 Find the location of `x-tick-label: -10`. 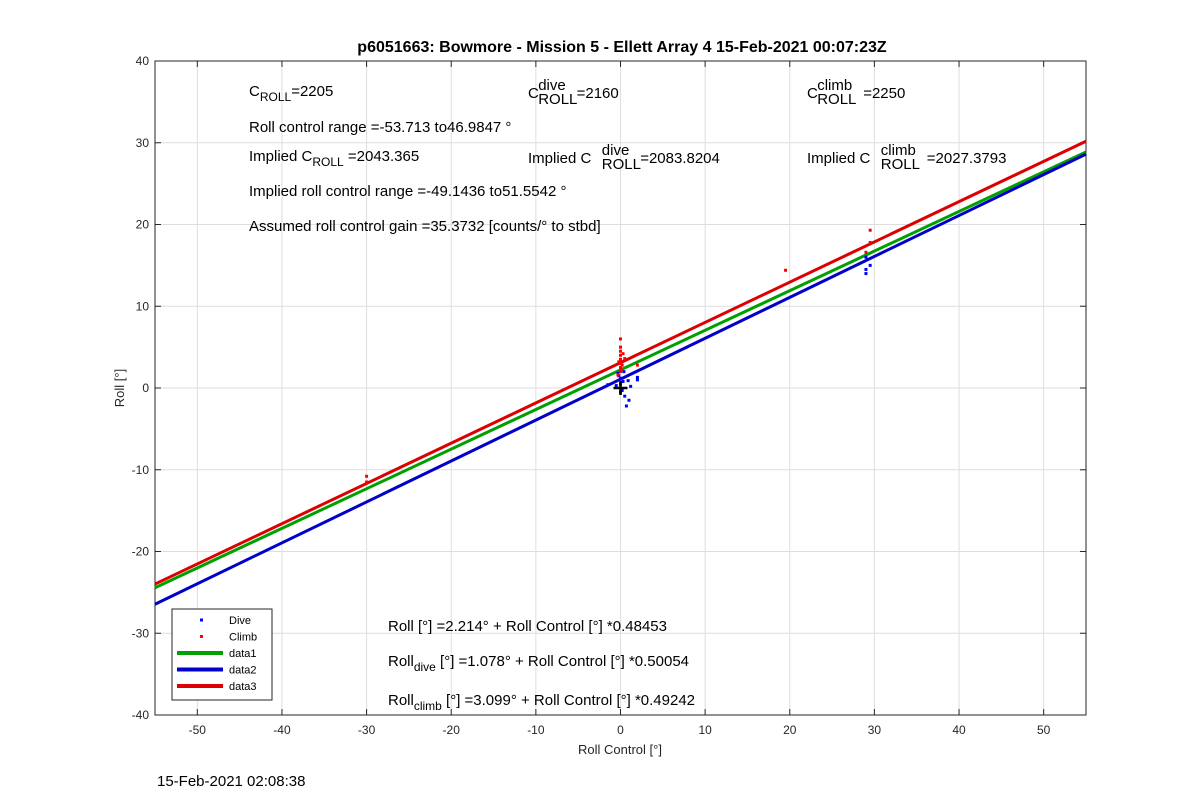

x-tick-label: -10 is located at coordinates (536, 730).